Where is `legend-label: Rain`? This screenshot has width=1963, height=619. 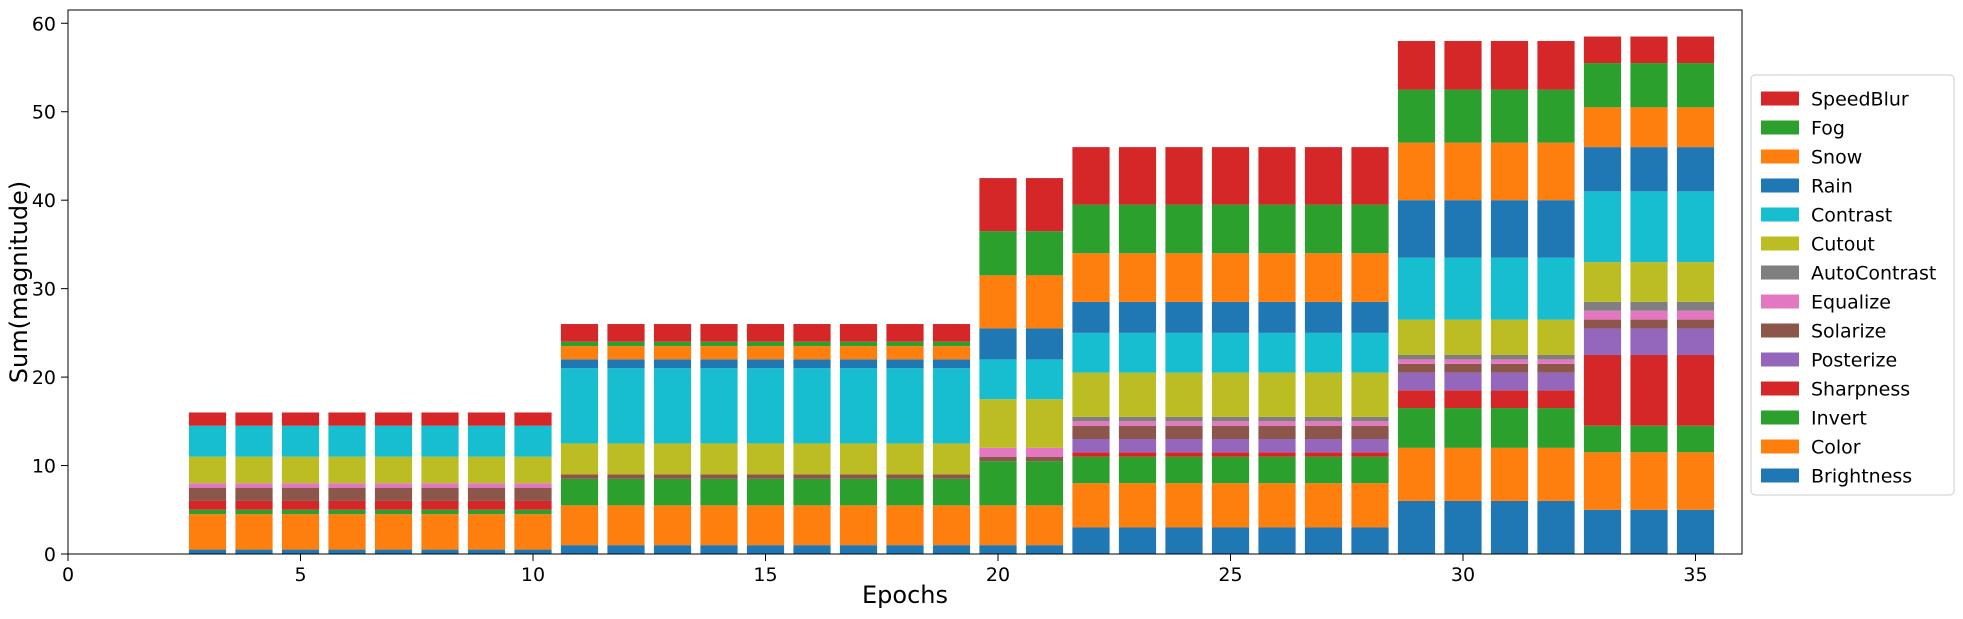 legend-label: Rain is located at coordinates (1832, 187).